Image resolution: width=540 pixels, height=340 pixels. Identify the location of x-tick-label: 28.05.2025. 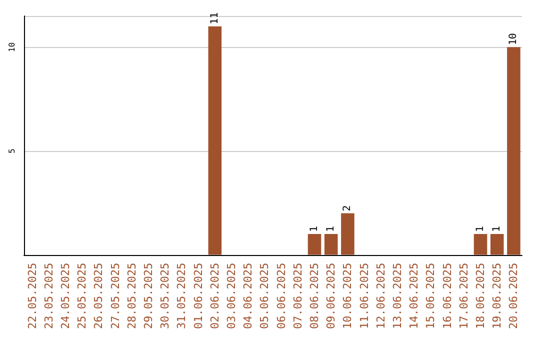
(131, 296).